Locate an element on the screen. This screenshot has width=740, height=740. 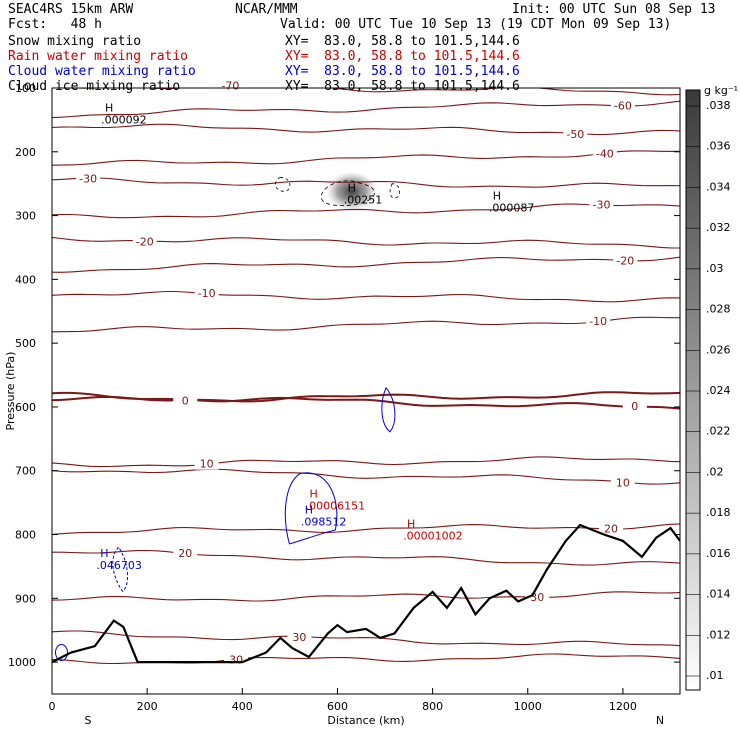
colorbar-tick-label: .016 is located at coordinates (718, 553).